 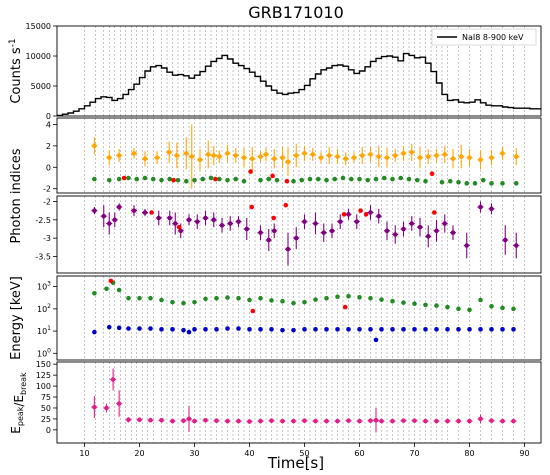 I want to click on y-tick-label: 0, so click(x=48, y=430).